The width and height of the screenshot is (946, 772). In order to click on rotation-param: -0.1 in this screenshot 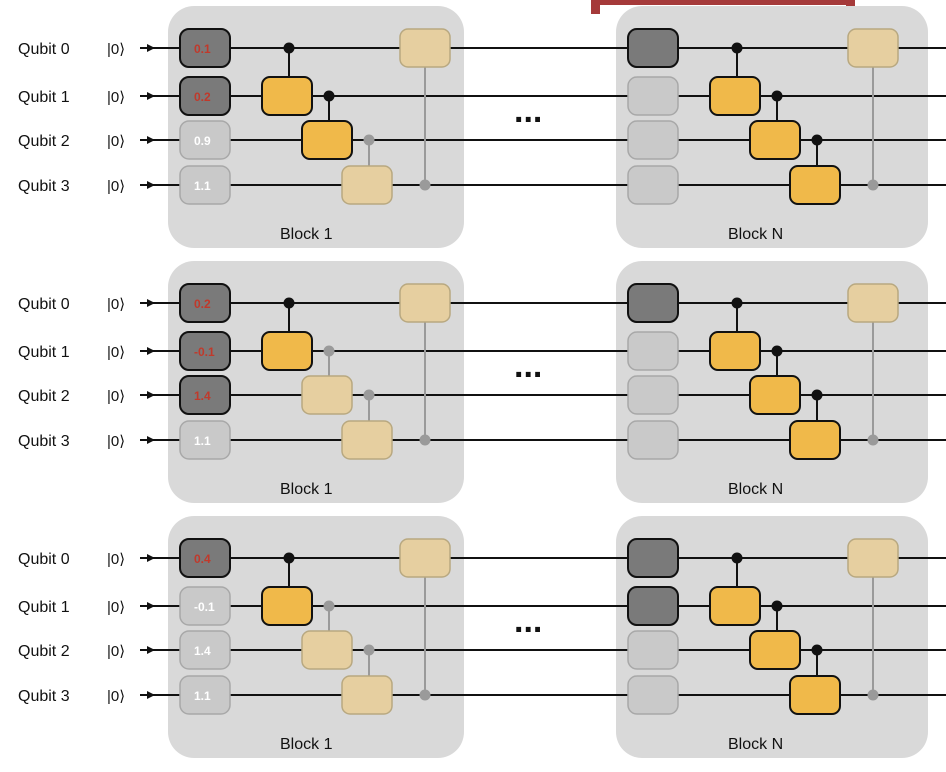, I will do `click(204, 607)`.